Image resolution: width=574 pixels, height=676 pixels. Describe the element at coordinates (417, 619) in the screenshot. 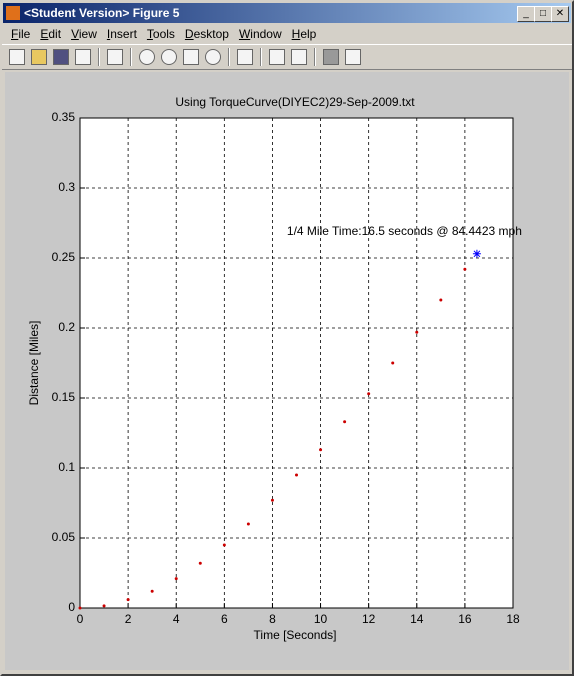

I see `x-tick-label: 14` at that location.